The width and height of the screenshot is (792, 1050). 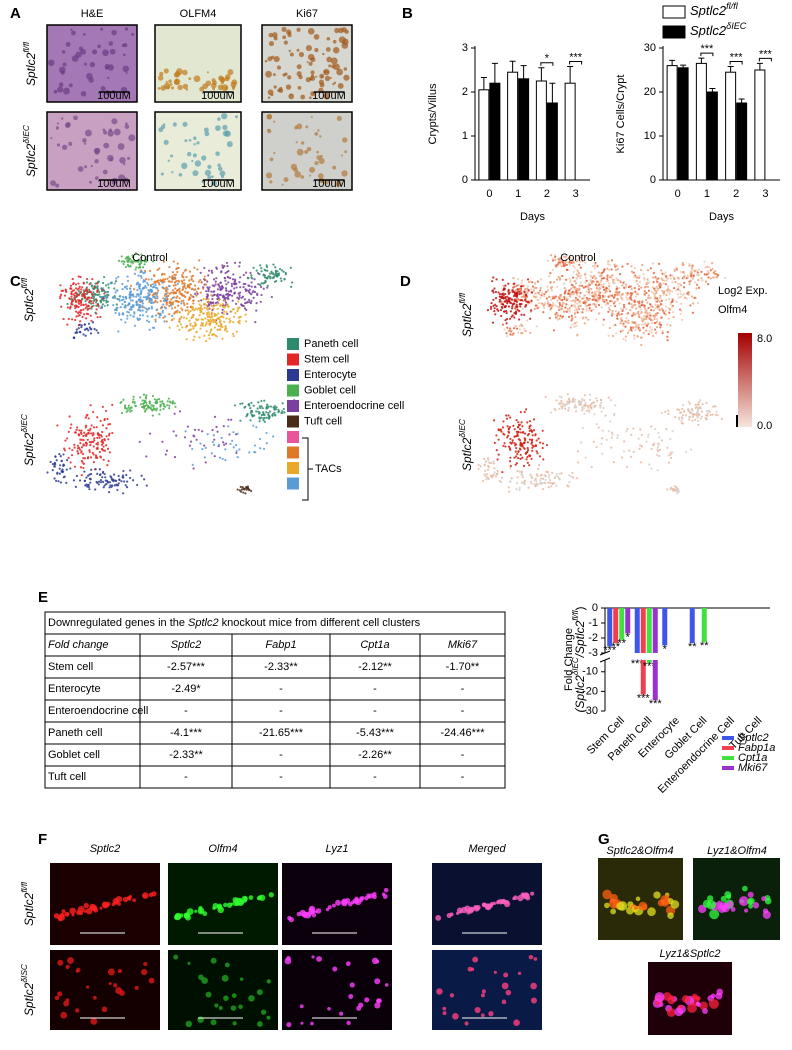 I want to click on legend-swatch, so click(x=293, y=483).